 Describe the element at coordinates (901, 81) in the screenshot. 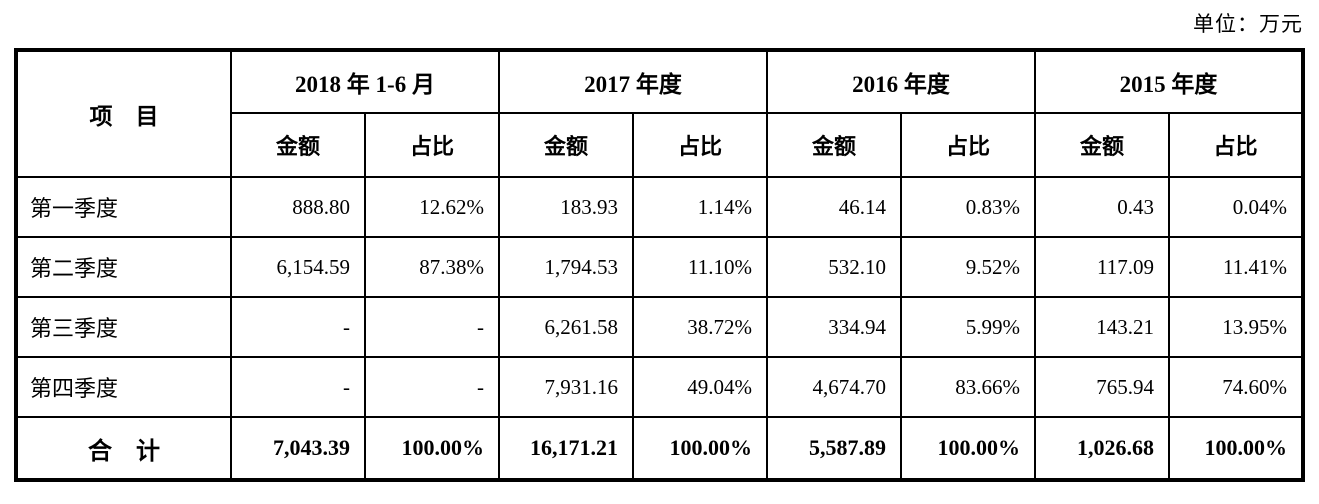

I see `col-group-2016-header: 2016 年度` at that location.